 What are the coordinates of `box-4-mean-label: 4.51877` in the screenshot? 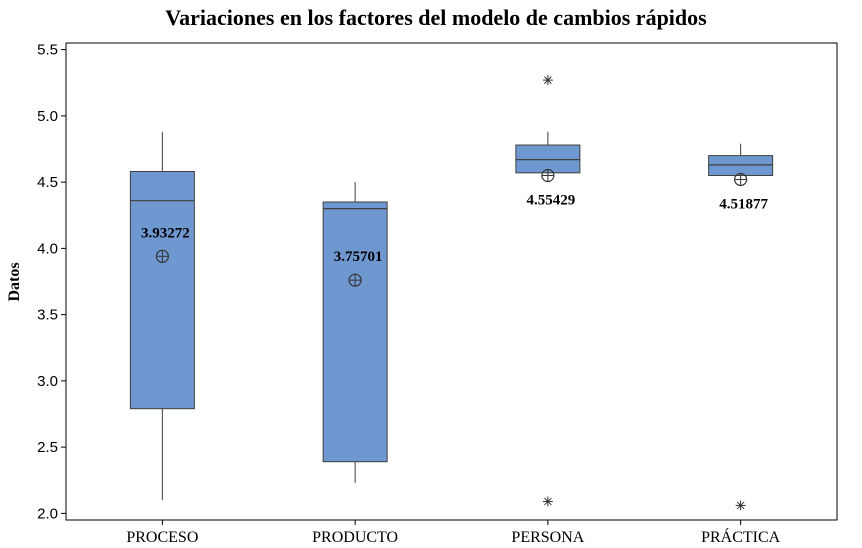 It's located at (743, 204).